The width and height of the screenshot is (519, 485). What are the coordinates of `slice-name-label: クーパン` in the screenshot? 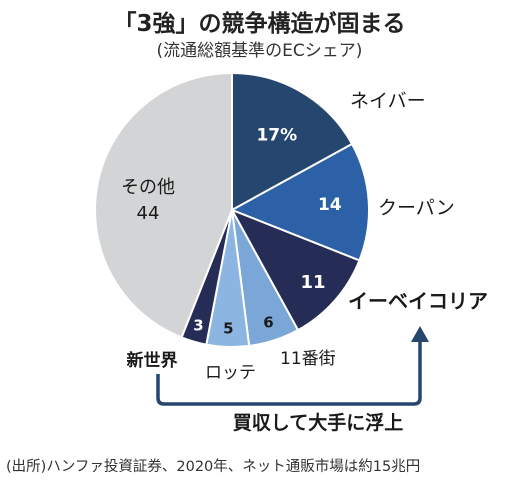 It's located at (416, 208).